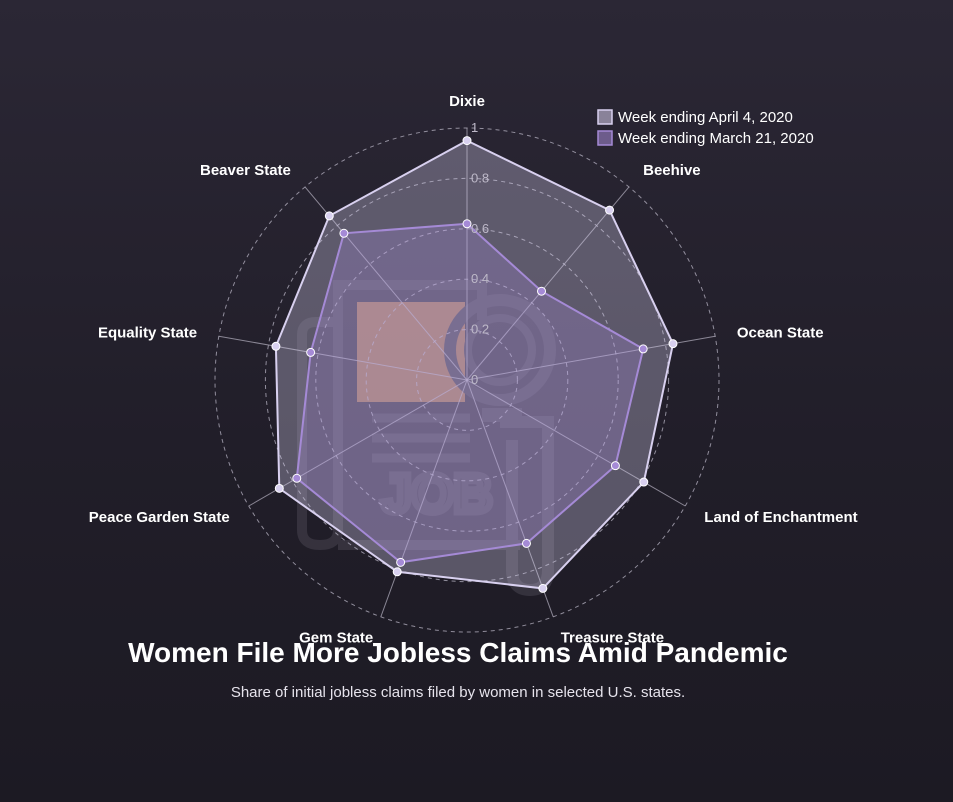  Describe the element at coordinates (467, 101) in the screenshot. I see `category-label-0: Dixie` at that location.